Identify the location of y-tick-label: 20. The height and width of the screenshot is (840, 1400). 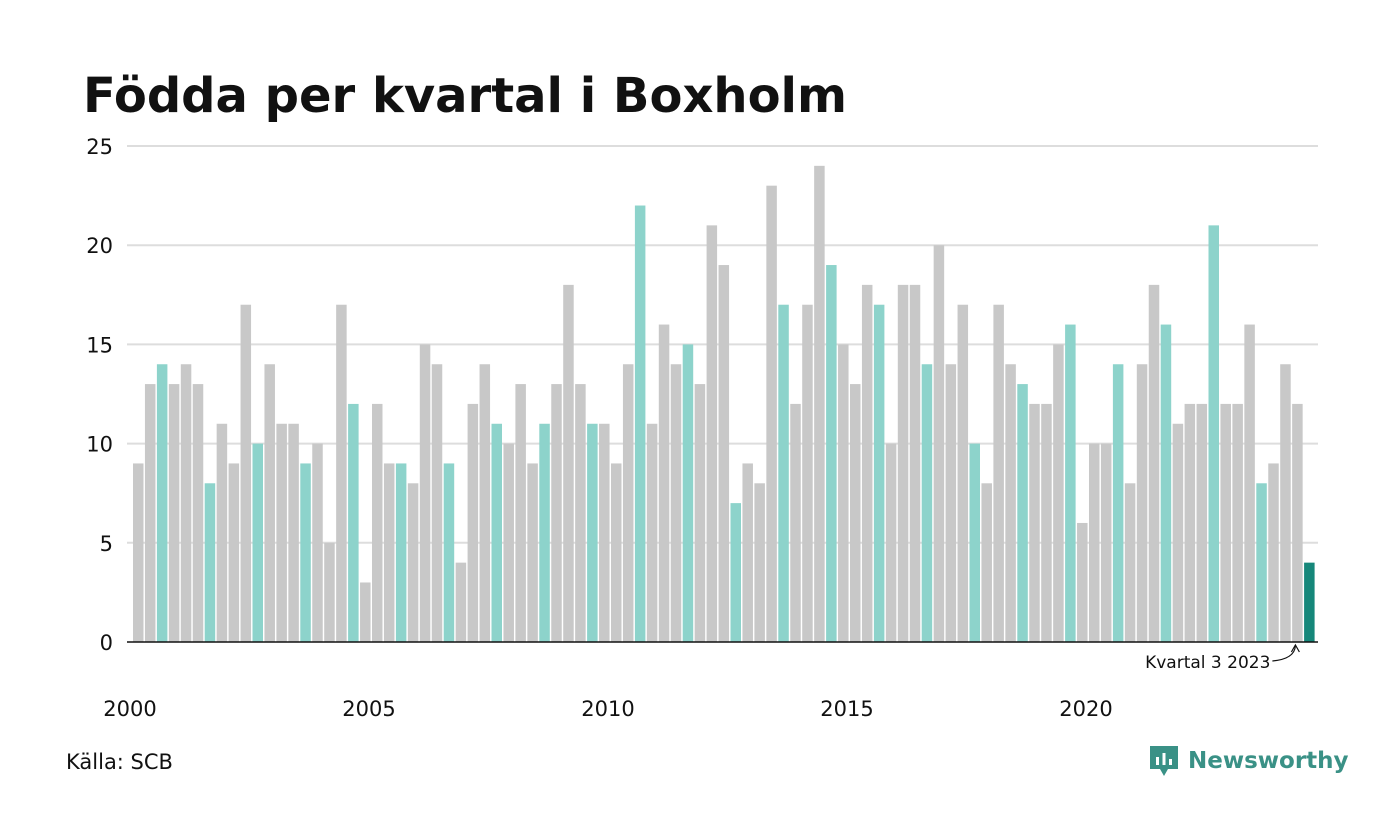
(99, 246).